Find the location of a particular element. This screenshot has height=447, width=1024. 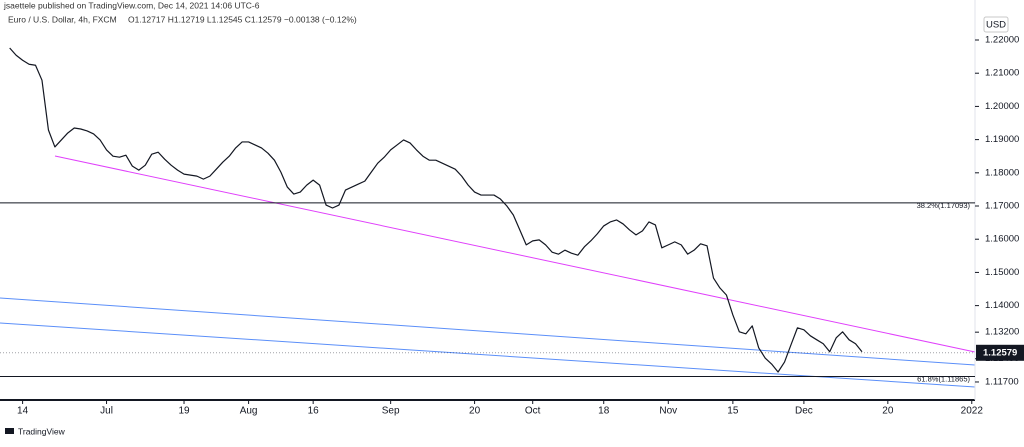

level-label: 61.8%(1.11865) is located at coordinates (943, 378).